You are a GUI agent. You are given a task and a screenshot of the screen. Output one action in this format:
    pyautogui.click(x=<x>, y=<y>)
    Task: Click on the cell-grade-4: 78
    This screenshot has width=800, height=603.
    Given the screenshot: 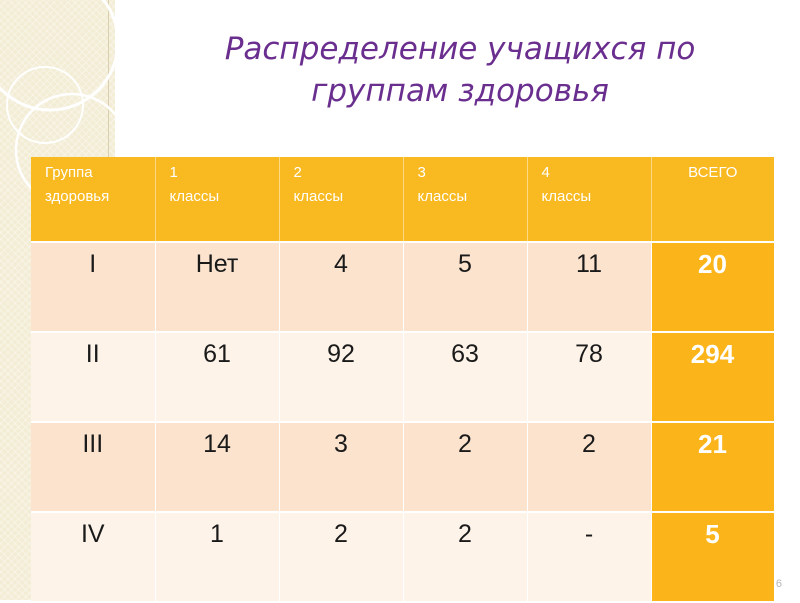 What is the action you would take?
    pyautogui.click(x=589, y=377)
    